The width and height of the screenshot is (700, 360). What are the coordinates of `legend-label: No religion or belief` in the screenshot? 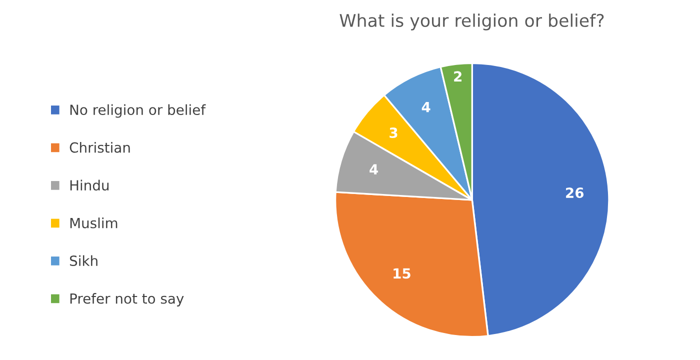 It's located at (138, 111).